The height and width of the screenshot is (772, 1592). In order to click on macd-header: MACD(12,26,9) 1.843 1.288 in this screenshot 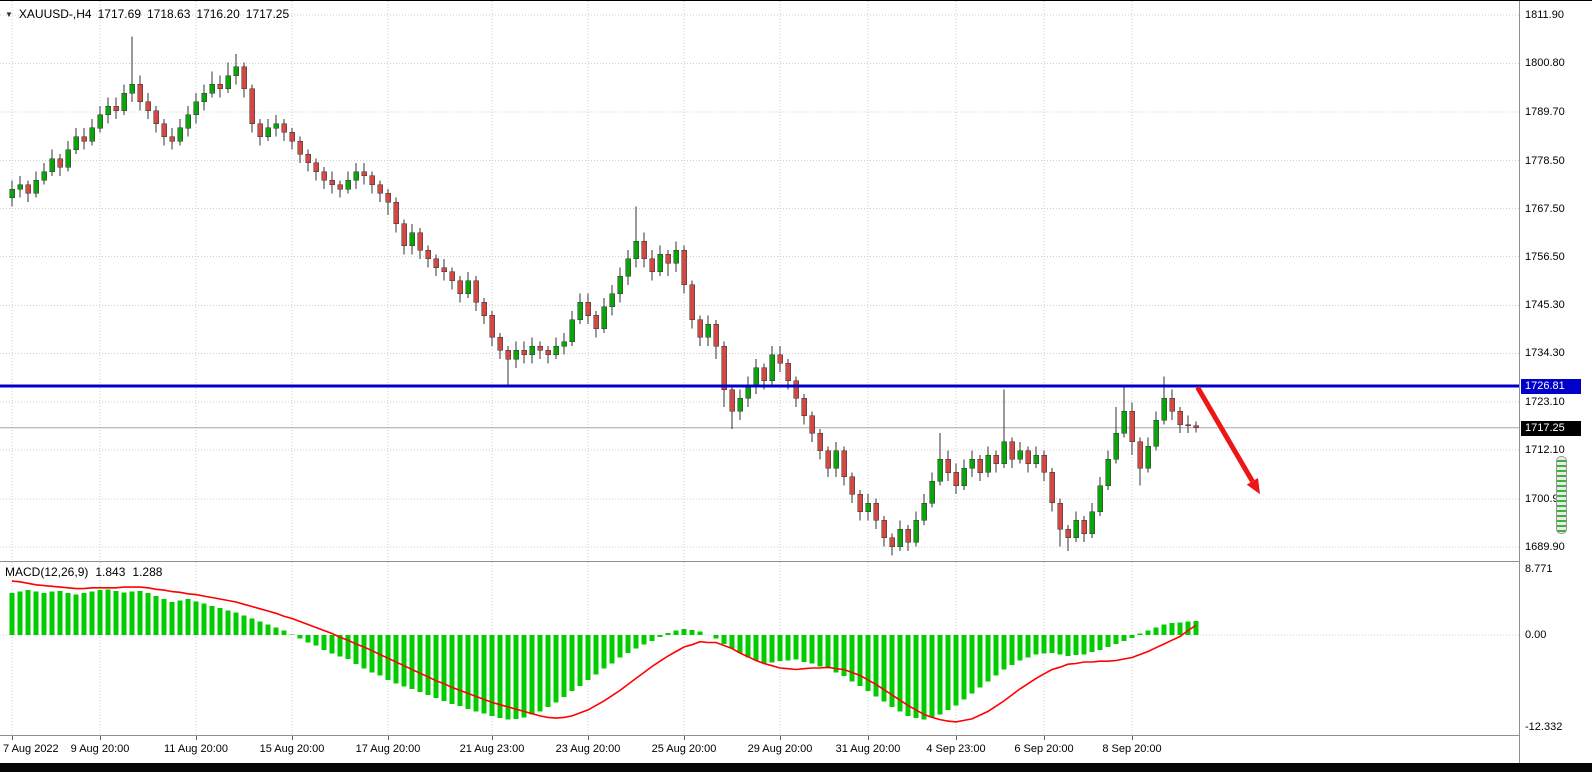, I will do `click(83, 572)`.